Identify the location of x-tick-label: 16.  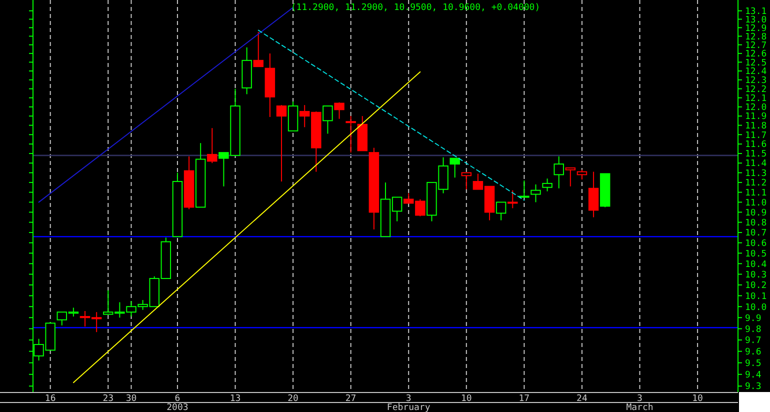
(50, 399).